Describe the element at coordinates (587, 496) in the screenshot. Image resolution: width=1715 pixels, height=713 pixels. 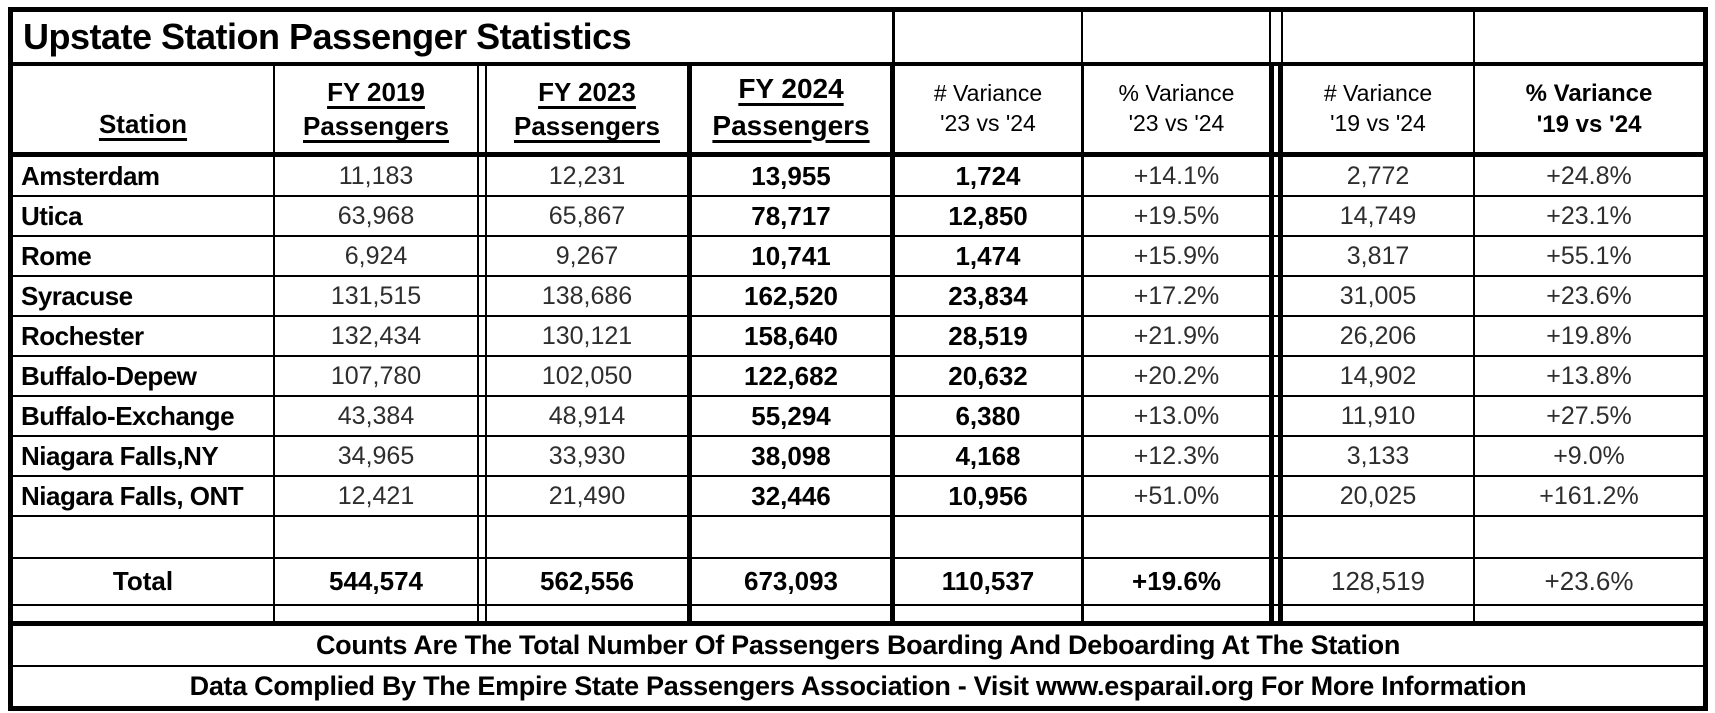
I see `fy2023-value: 21,490` at that location.